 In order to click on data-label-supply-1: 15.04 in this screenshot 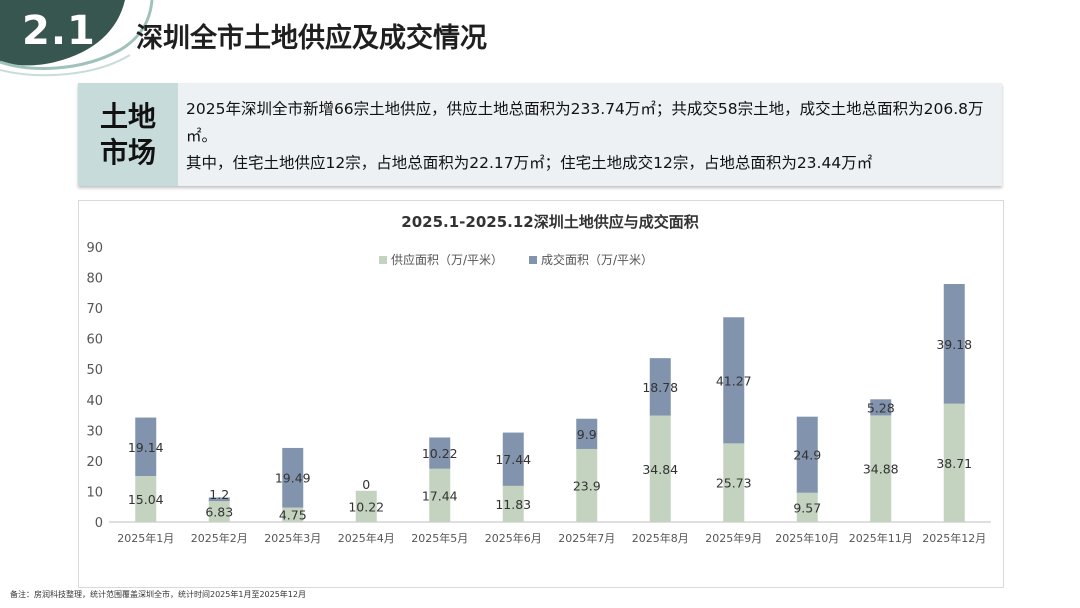, I will do `click(146, 499)`.